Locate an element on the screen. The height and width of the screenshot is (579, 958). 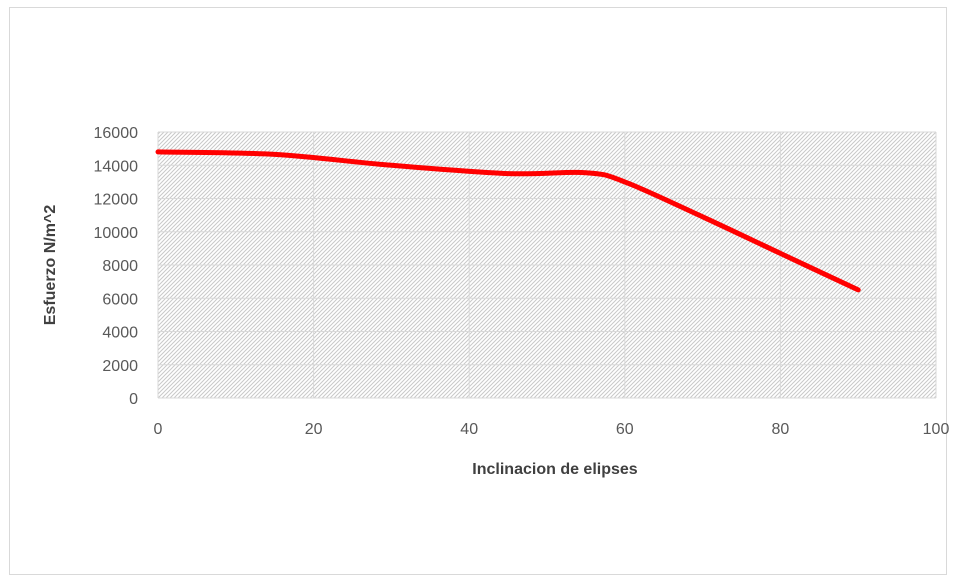
y-tick-label: 6000 is located at coordinates (120, 299).